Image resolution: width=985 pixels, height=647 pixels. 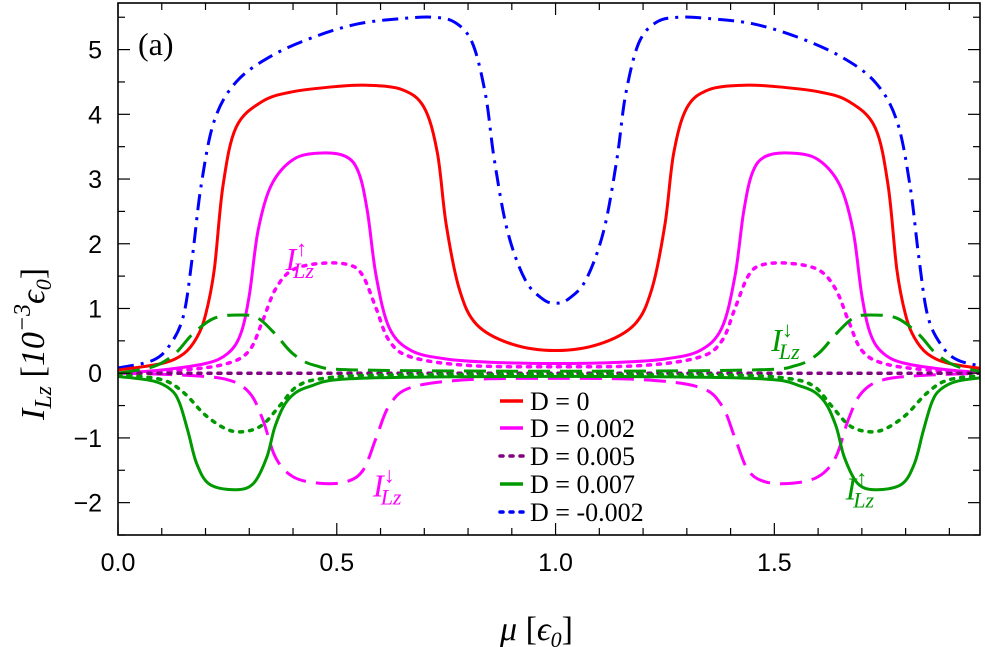 What do you see at coordinates (587, 512) in the screenshot?
I see `legend-label: D = -0.002` at bounding box center [587, 512].